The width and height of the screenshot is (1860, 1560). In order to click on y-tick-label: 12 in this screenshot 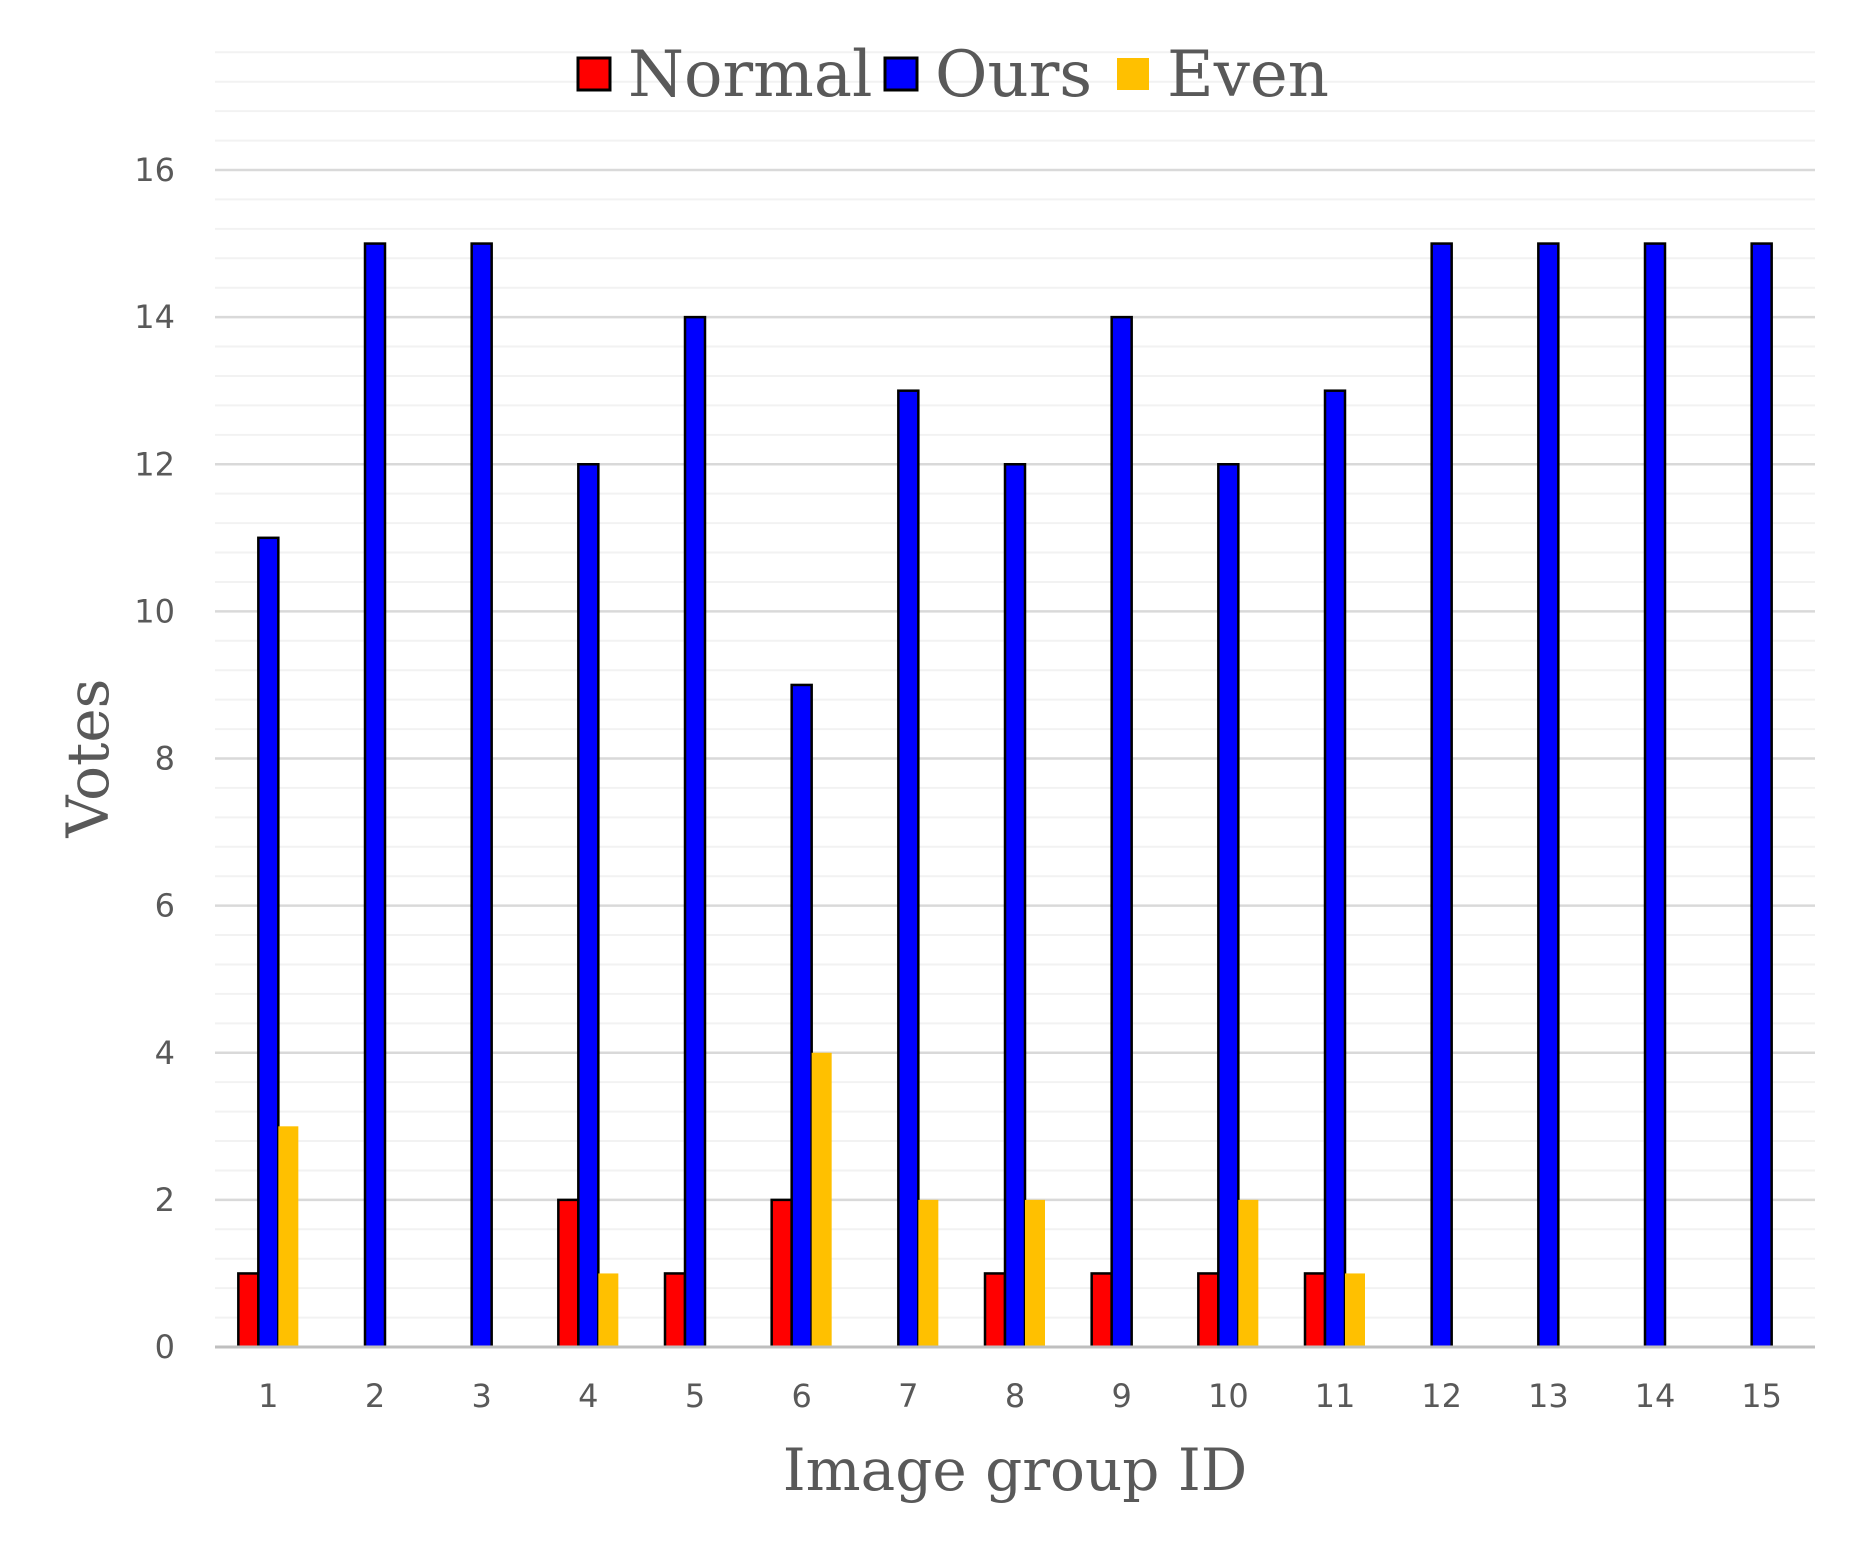, I will do `click(154, 464)`.